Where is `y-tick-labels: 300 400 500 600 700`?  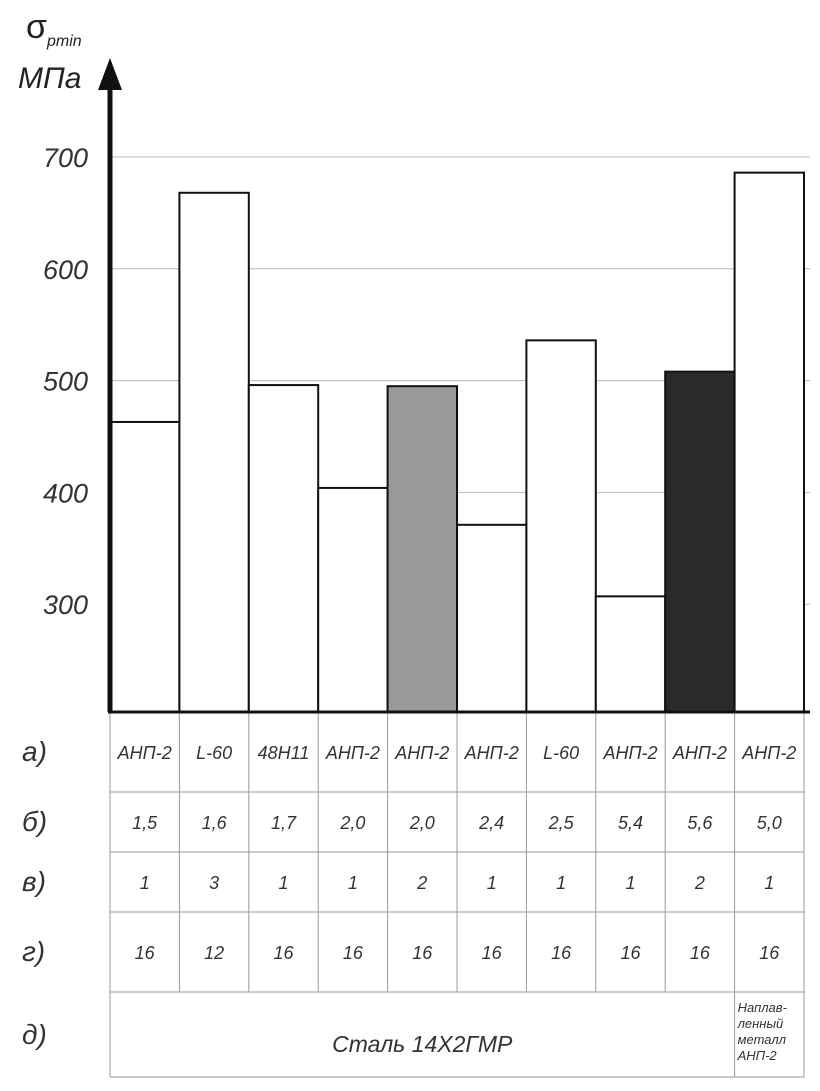
y-tick-labels: 300 400 500 600 700 is located at coordinates (65, 381).